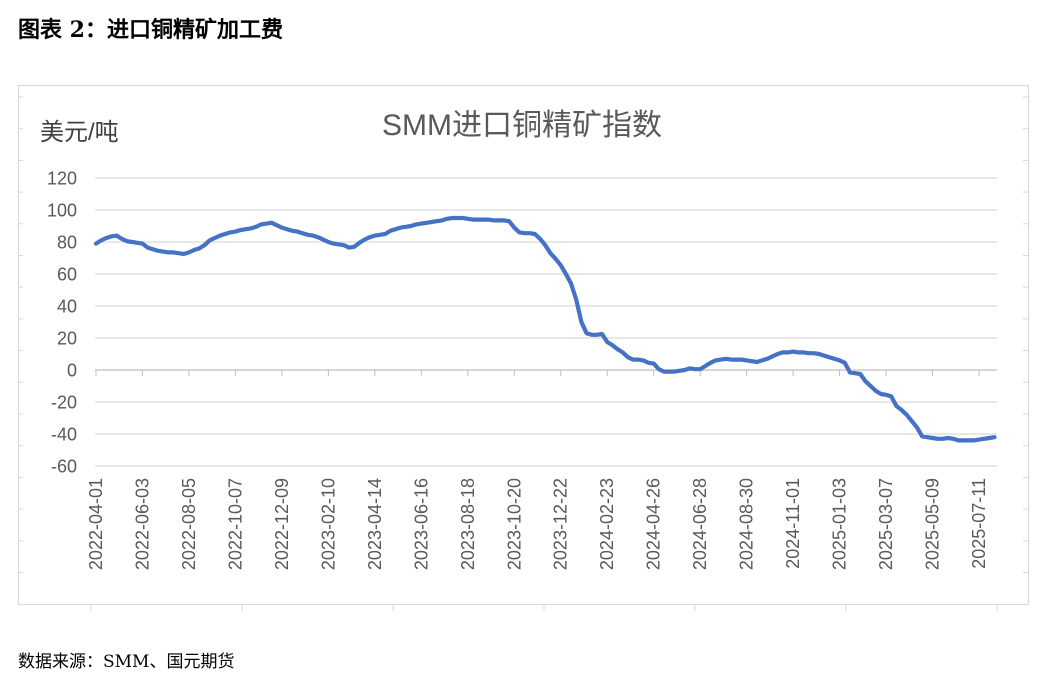 The image size is (1048, 688). I want to click on x-tick-label: 2022-04-01, so click(96, 524).